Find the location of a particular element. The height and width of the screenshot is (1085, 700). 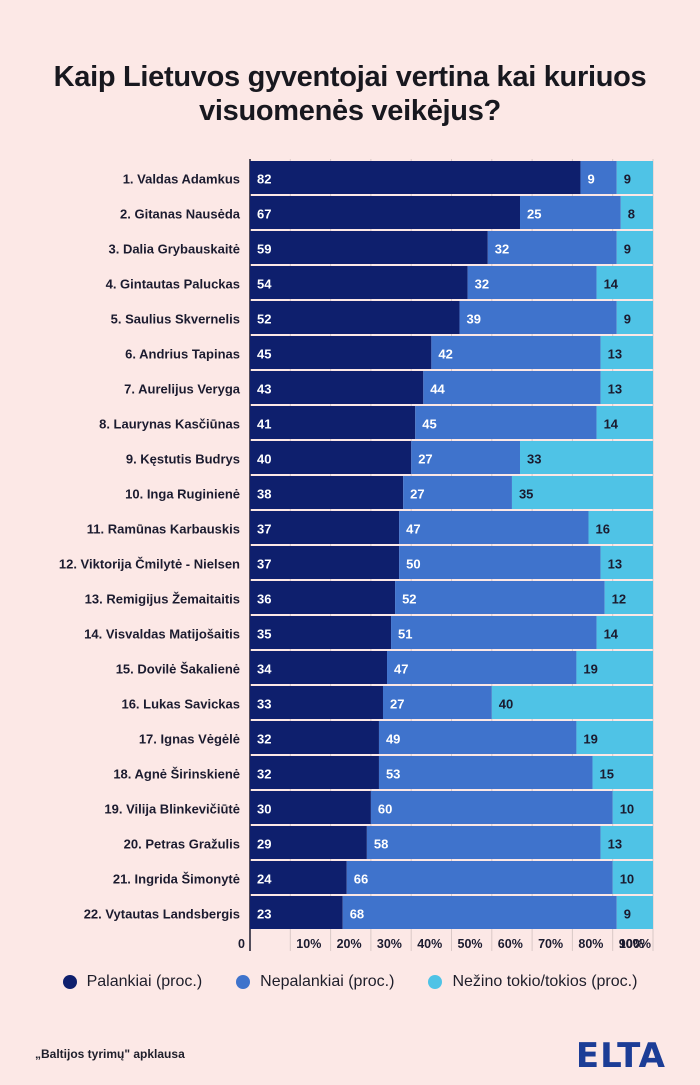

legend-swatch-favorable is located at coordinates (69, 982).